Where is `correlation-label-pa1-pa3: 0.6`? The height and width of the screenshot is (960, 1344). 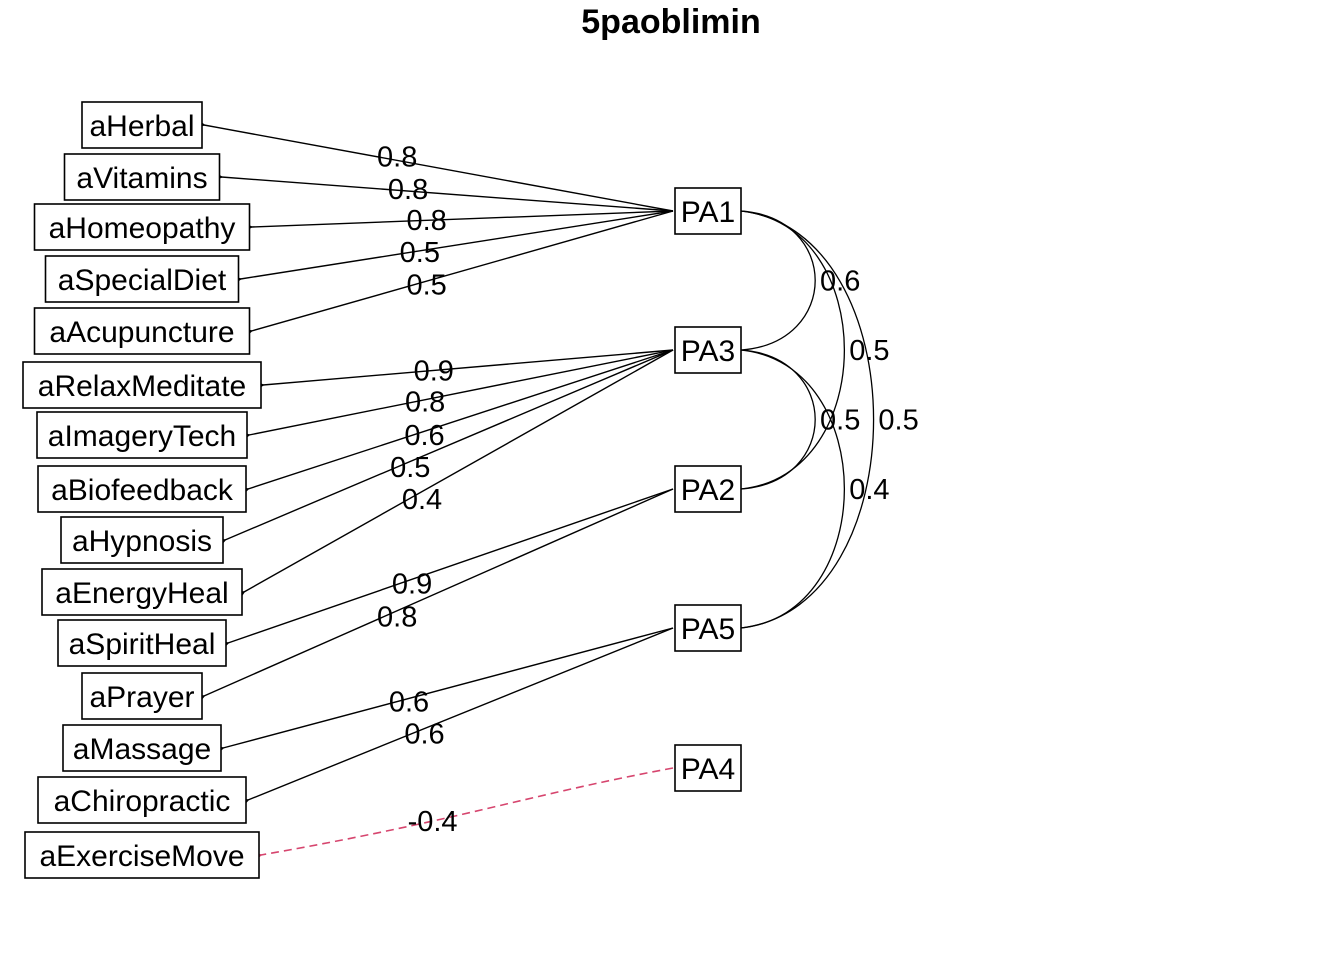 correlation-label-pa1-pa3: 0.6 is located at coordinates (840, 282).